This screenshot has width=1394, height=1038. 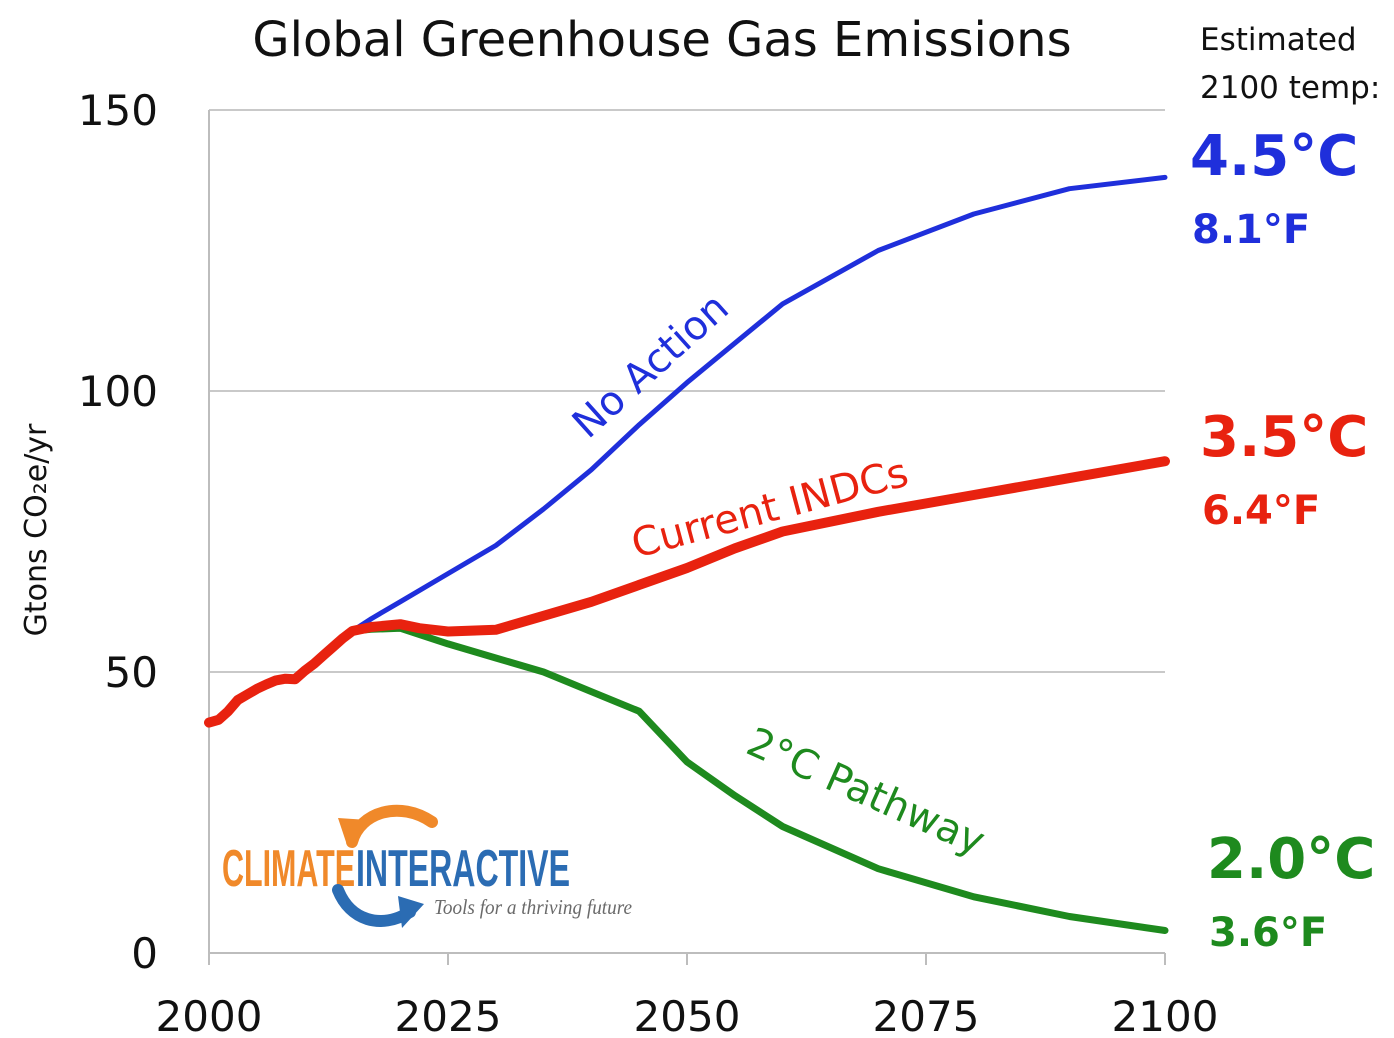 What do you see at coordinates (926, 1015) in the screenshot?
I see `x-tick-label: 2075` at bounding box center [926, 1015].